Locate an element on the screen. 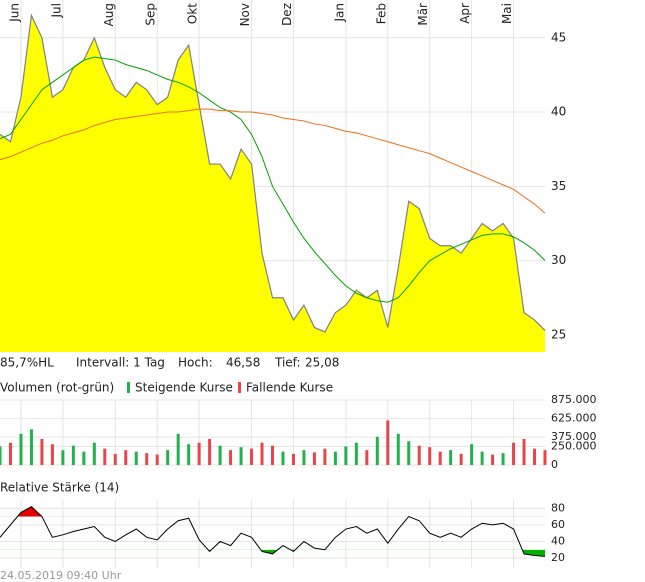 This screenshot has height=582, width=645. x-tick-label: Sep is located at coordinates (151, 14).